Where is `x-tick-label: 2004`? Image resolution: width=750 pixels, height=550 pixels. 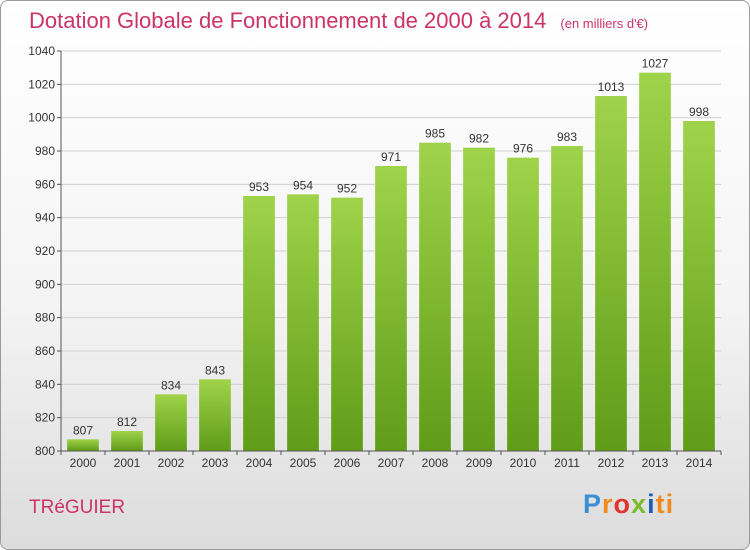 x-tick-label: 2004 is located at coordinates (259, 463).